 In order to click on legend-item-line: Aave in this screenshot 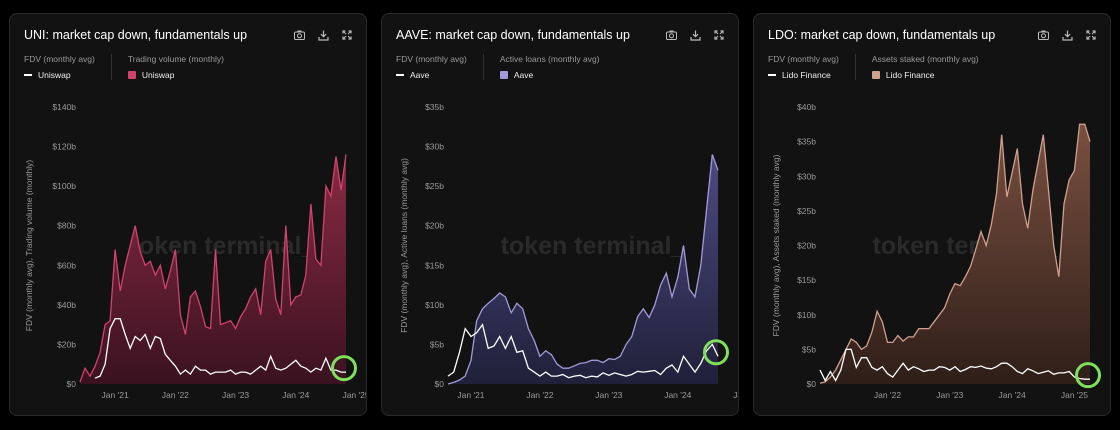, I will do `click(431, 75)`.